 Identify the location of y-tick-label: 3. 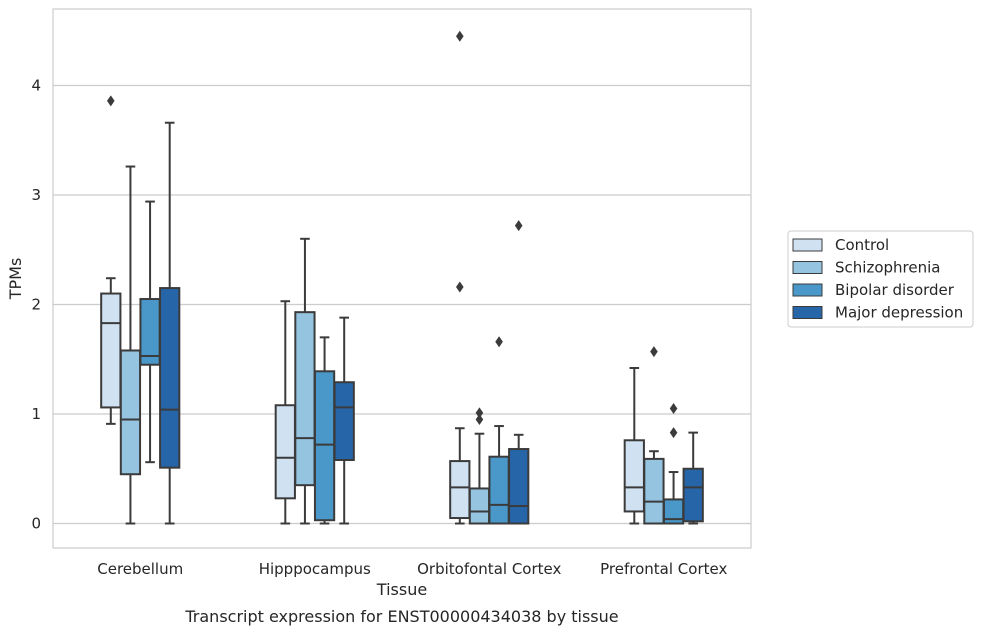
(36, 195).